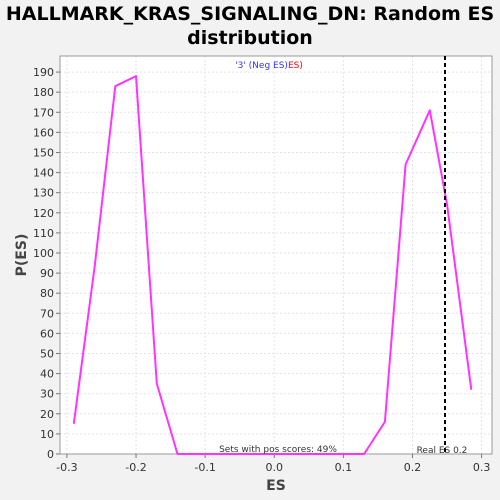 The image size is (500, 500). Describe the element at coordinates (43, 152) in the screenshot. I see `y-tick-label: 150` at that location.